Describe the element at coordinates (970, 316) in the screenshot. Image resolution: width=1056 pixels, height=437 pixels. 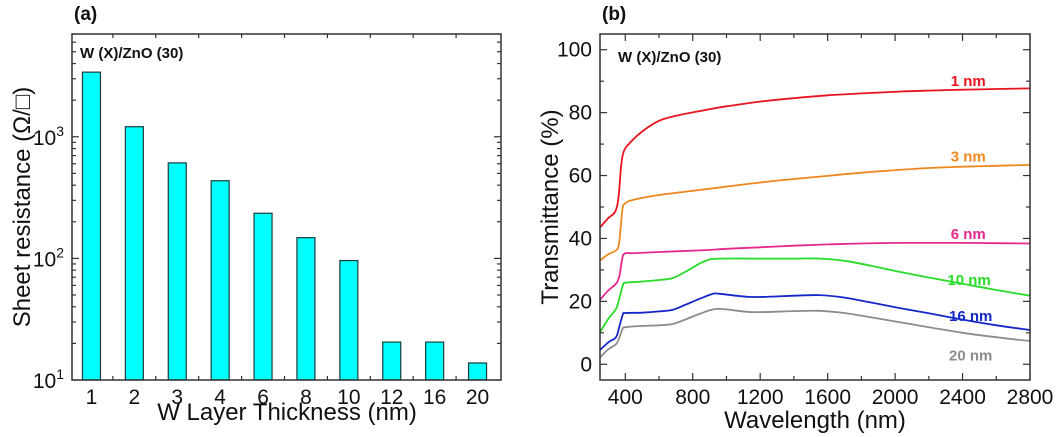
I see `series-label-16nm: 16 nm` at that location.